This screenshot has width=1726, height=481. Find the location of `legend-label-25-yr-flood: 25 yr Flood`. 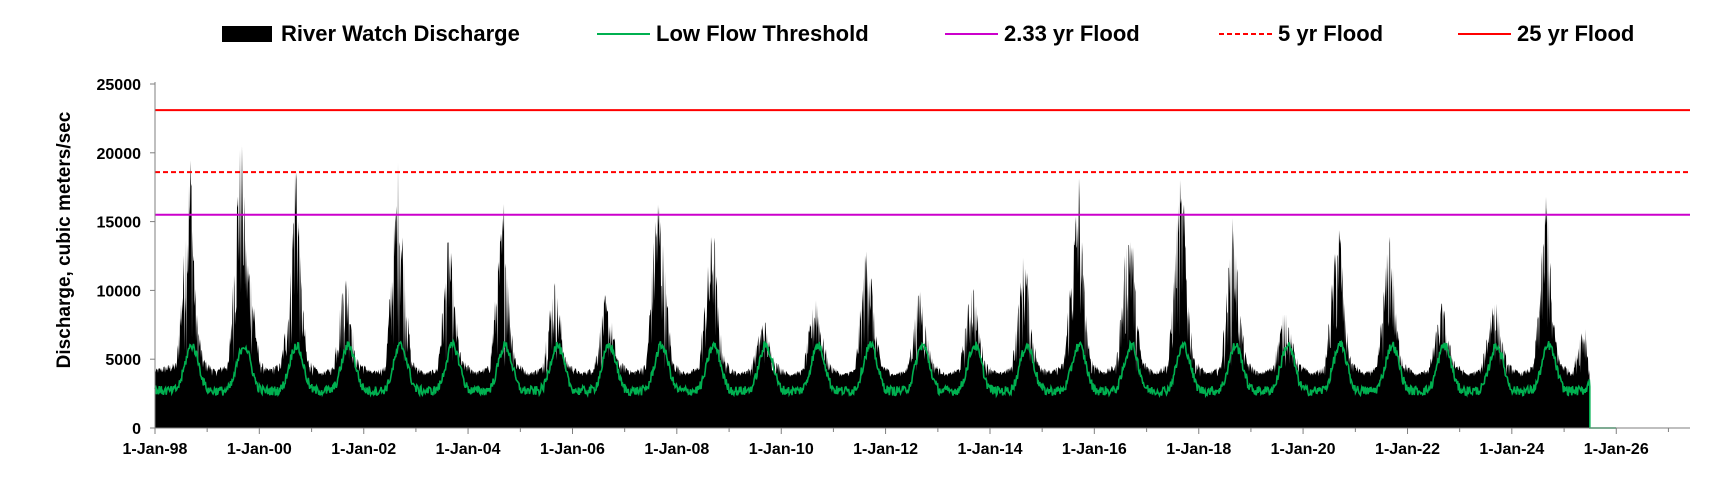

legend-label-25-yr-flood: 25 yr Flood is located at coordinates (1575, 33).